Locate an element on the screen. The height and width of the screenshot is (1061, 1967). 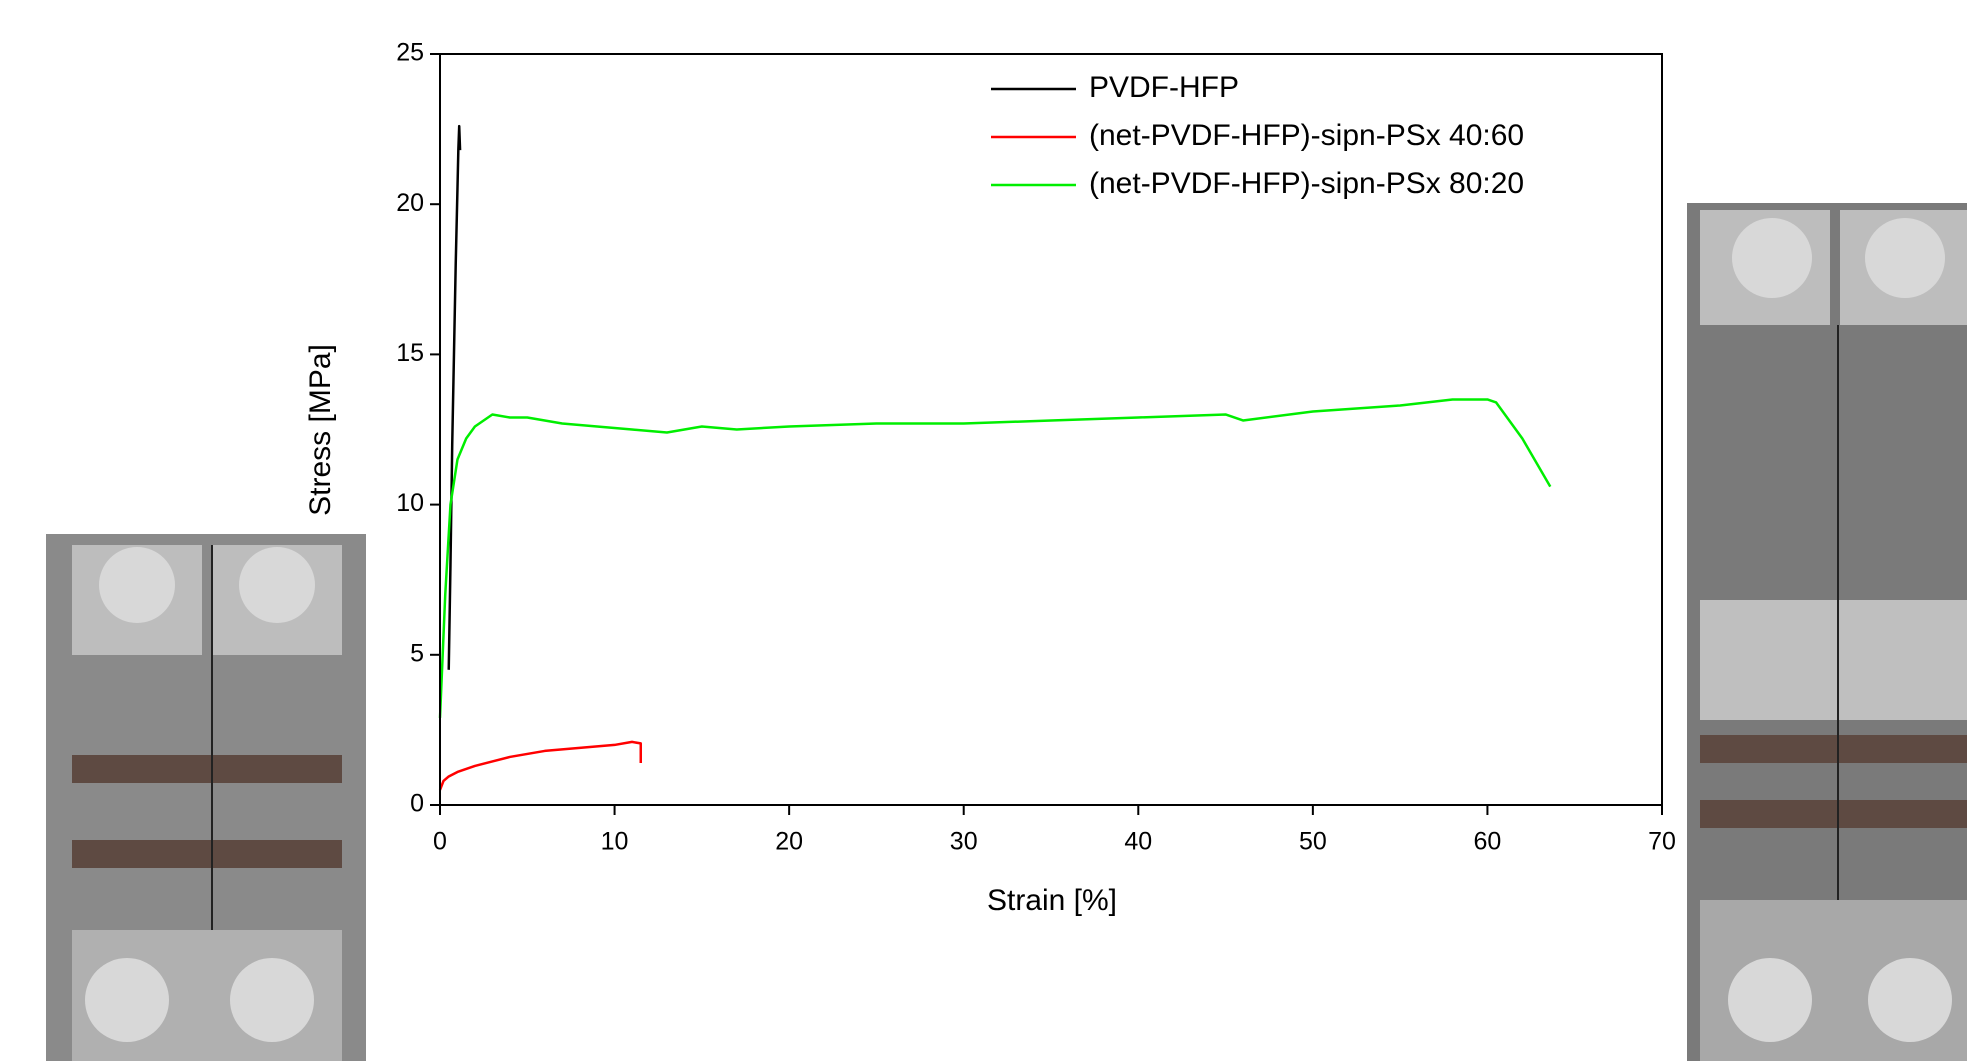
x-axis-label: Strain [%] is located at coordinates (1052, 900).